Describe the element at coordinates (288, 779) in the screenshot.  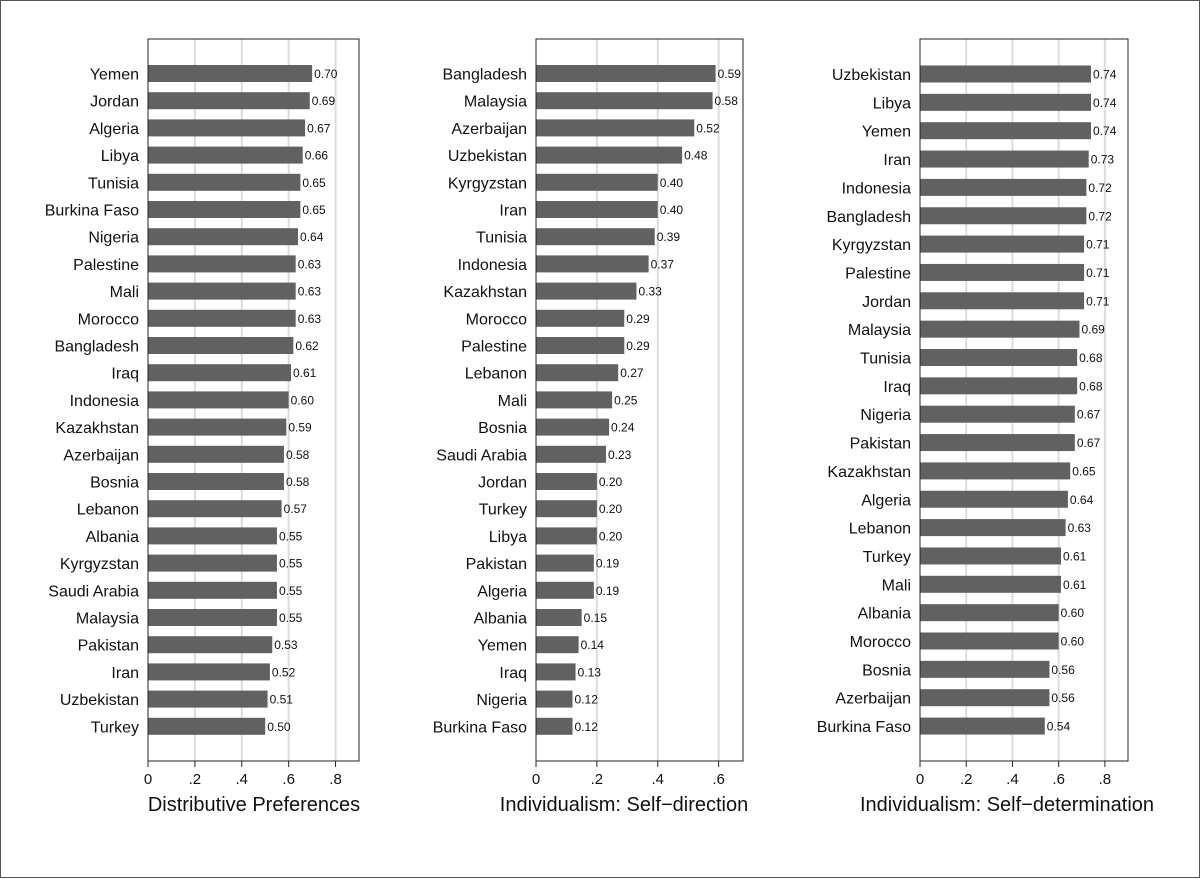
I see `panel-1-tick-label: .6` at that location.